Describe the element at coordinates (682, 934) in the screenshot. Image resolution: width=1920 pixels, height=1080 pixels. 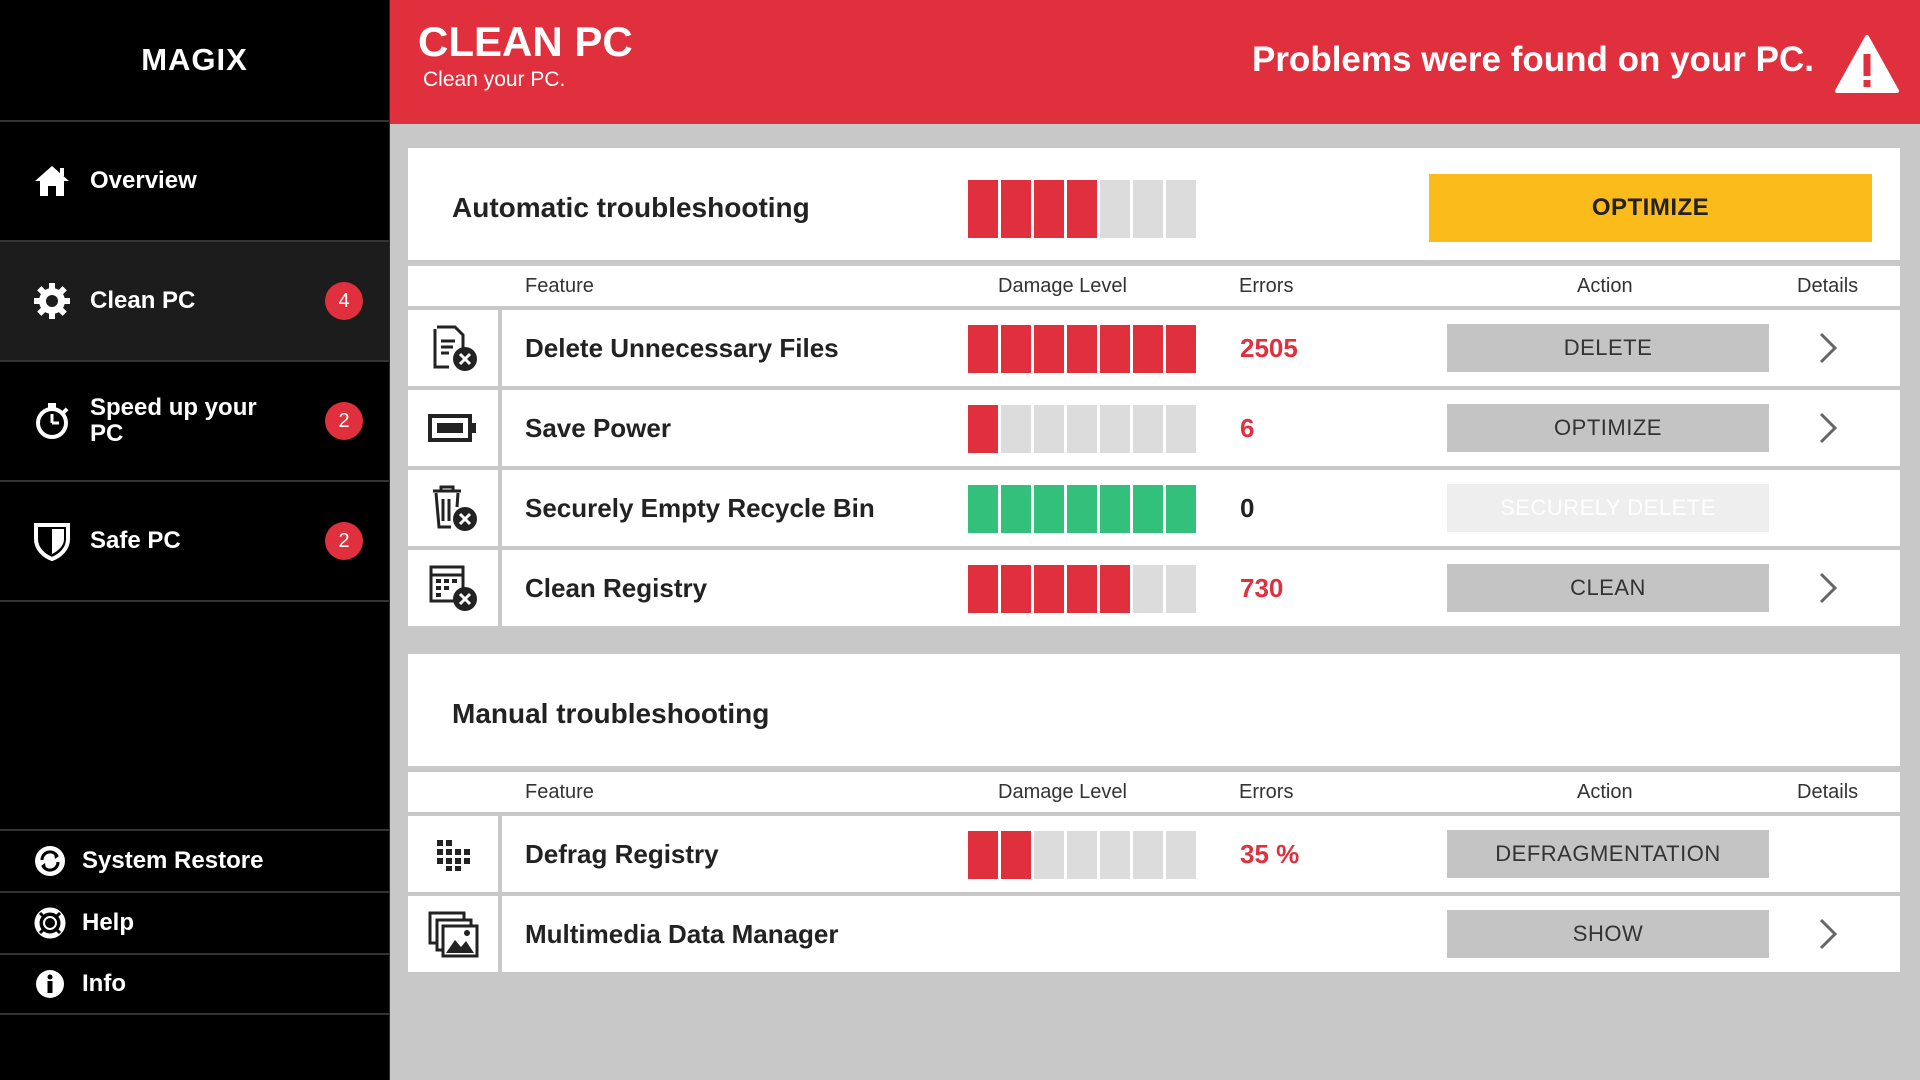
I see `feature-label: Multimedia Data Manager` at that location.